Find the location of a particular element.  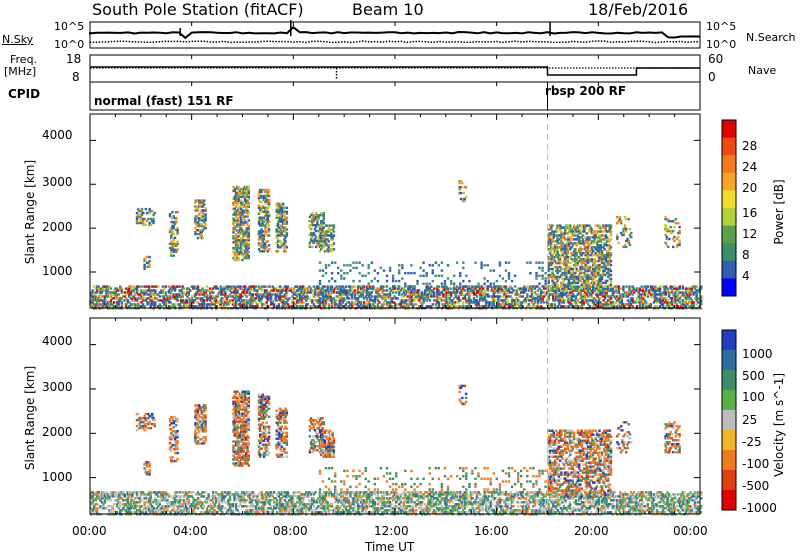

power-ytick-1000: 1000 is located at coordinates (57, 271).